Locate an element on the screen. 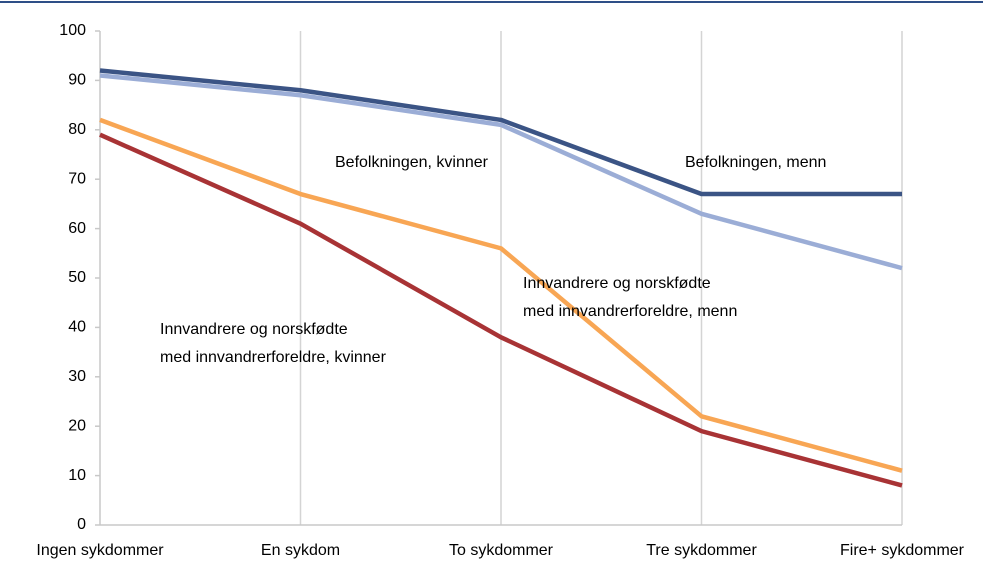 The image size is (983, 561). y-tick-label: 0 is located at coordinates (81, 524).